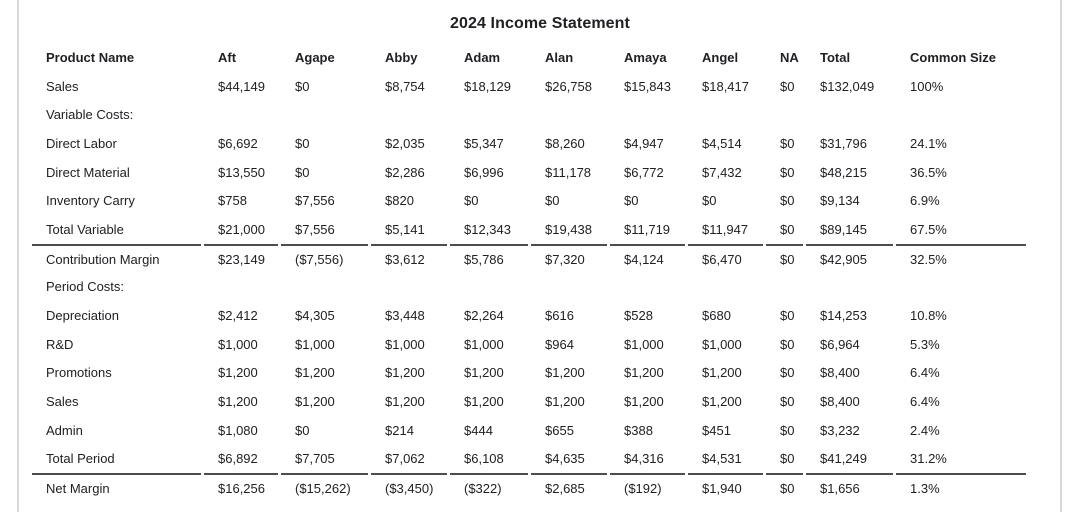 The image size is (1080, 512). What do you see at coordinates (925, 402) in the screenshot?
I see `cell-value: 6.4%` at bounding box center [925, 402].